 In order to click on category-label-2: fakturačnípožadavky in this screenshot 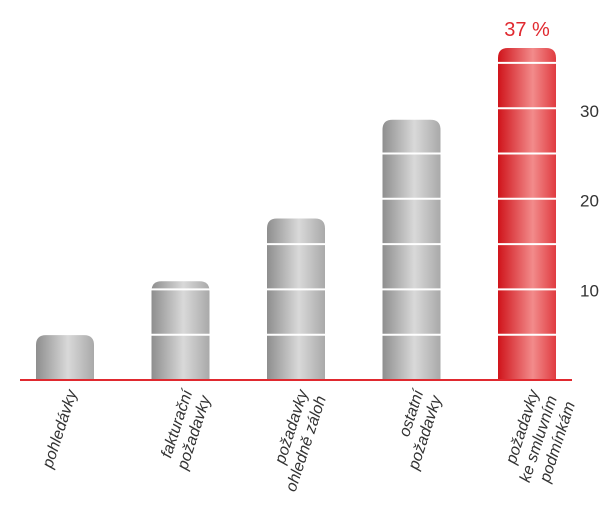, I will do `click(185, 430)`.